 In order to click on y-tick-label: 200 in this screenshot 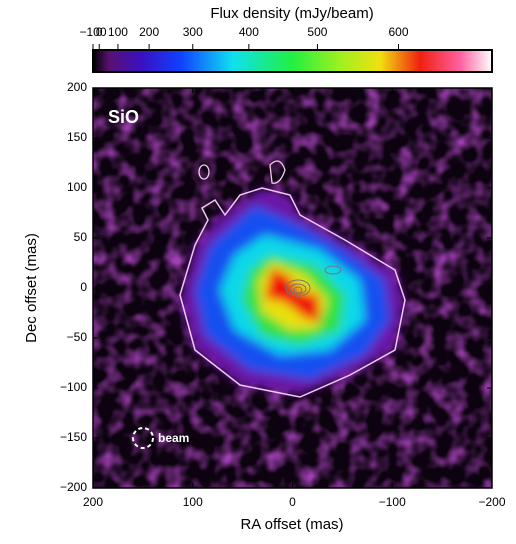, I will do `click(77, 87)`.